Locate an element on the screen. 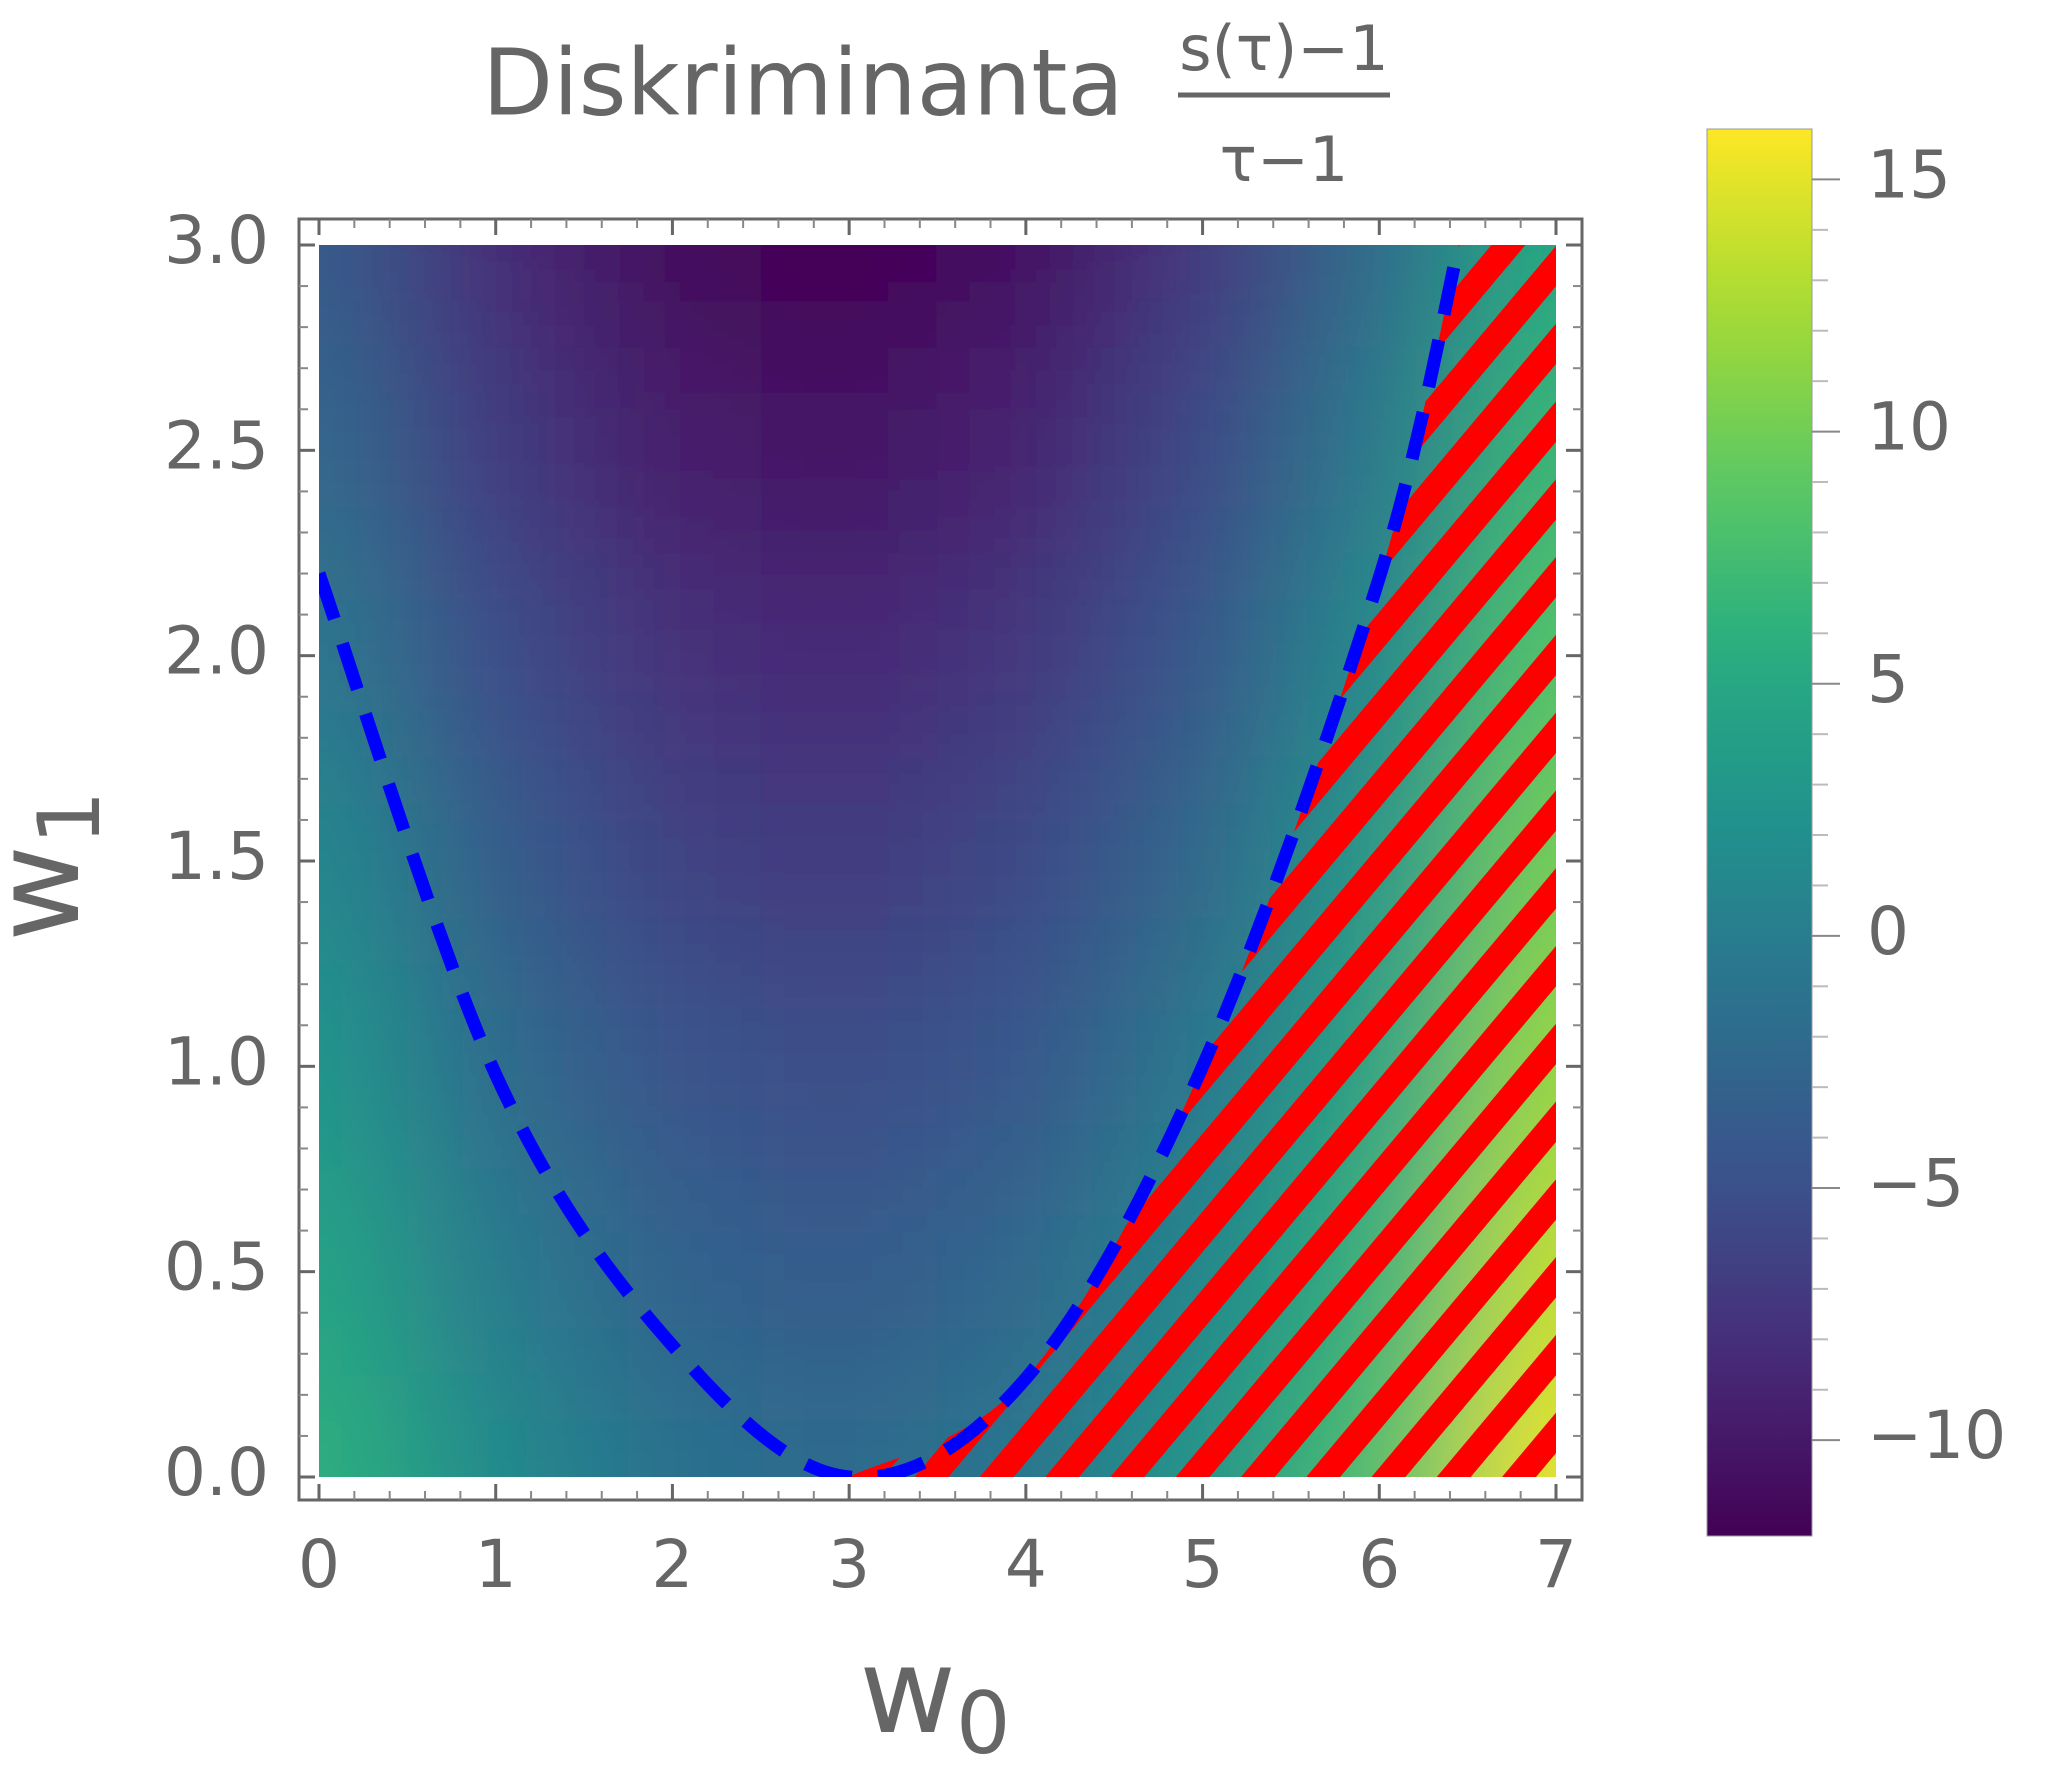  x-tick-label: 6 is located at coordinates (1379, 1564).